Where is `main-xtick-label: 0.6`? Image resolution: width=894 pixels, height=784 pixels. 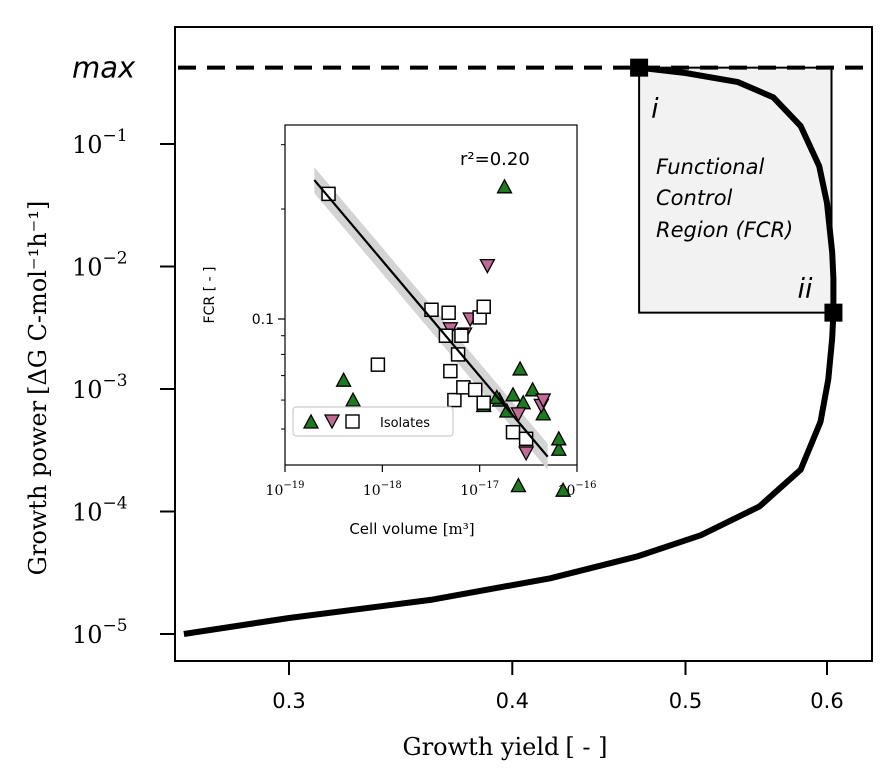 main-xtick-label: 0.6 is located at coordinates (826, 701).